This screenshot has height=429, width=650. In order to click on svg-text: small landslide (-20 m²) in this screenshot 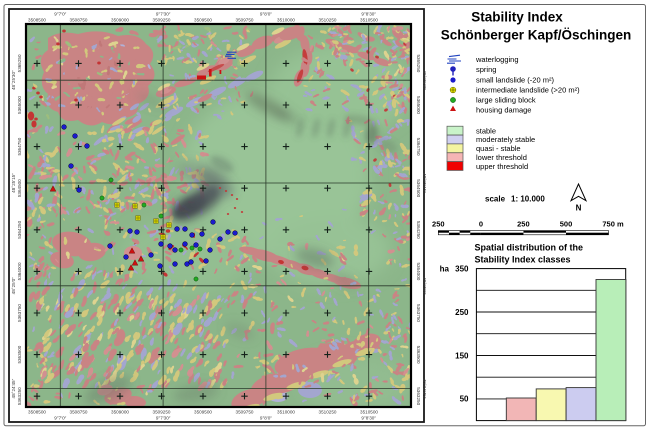, I will do `click(515, 79)`.